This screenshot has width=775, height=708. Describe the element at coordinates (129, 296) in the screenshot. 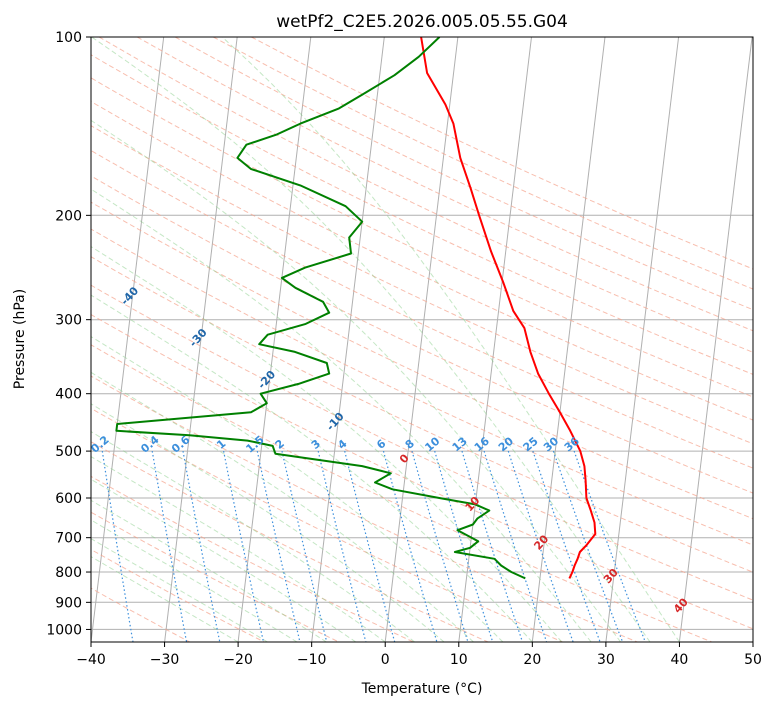

I see `isotherm-label: -40` at that location.